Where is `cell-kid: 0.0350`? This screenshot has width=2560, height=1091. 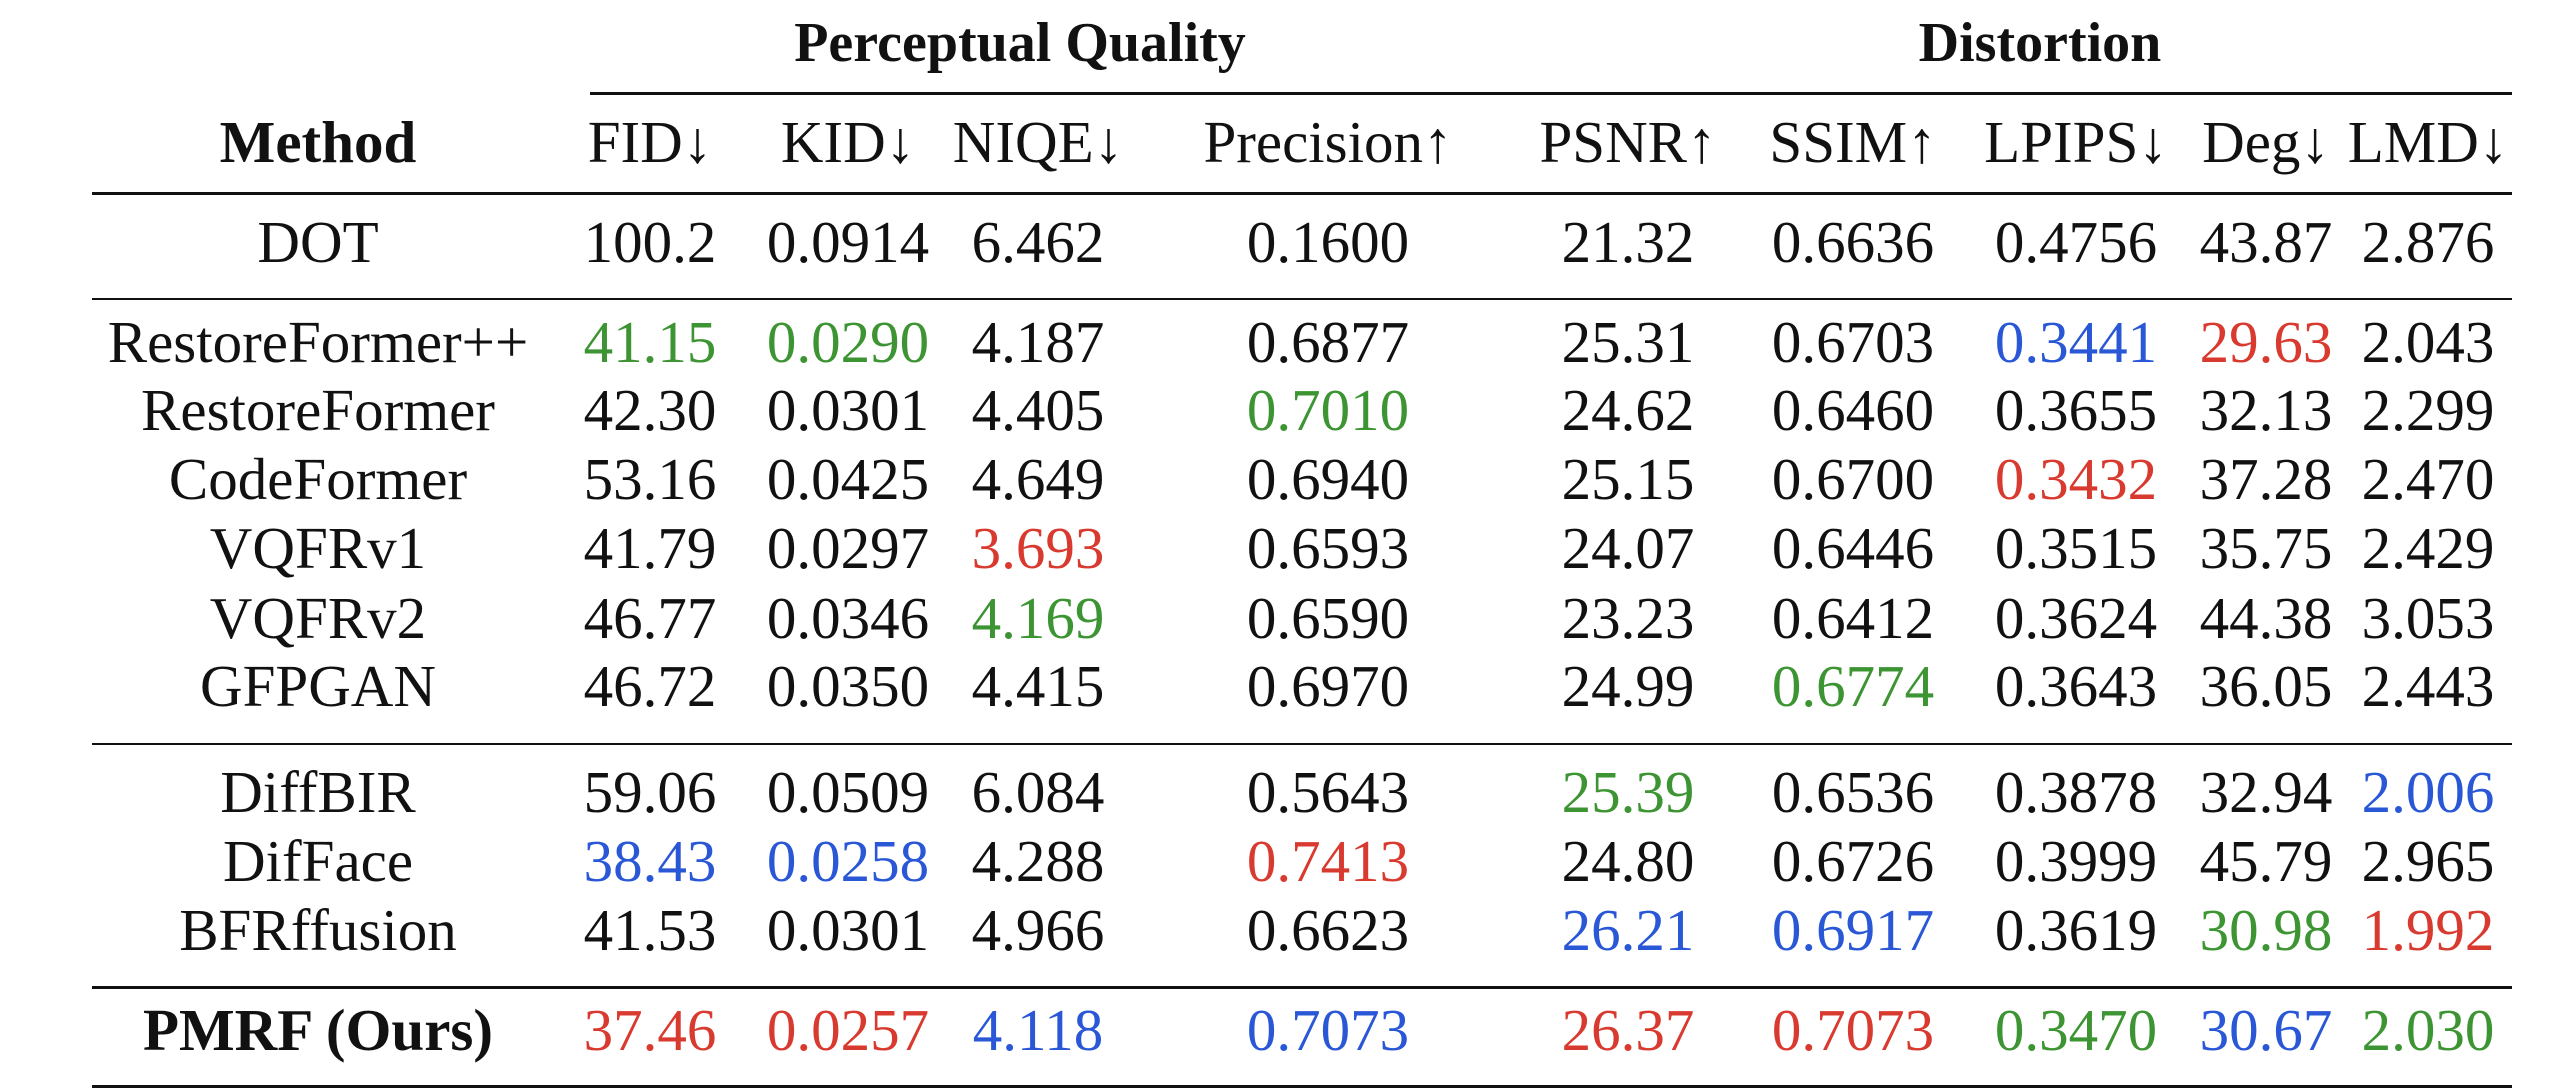 cell-kid: 0.0350 is located at coordinates (848, 686).